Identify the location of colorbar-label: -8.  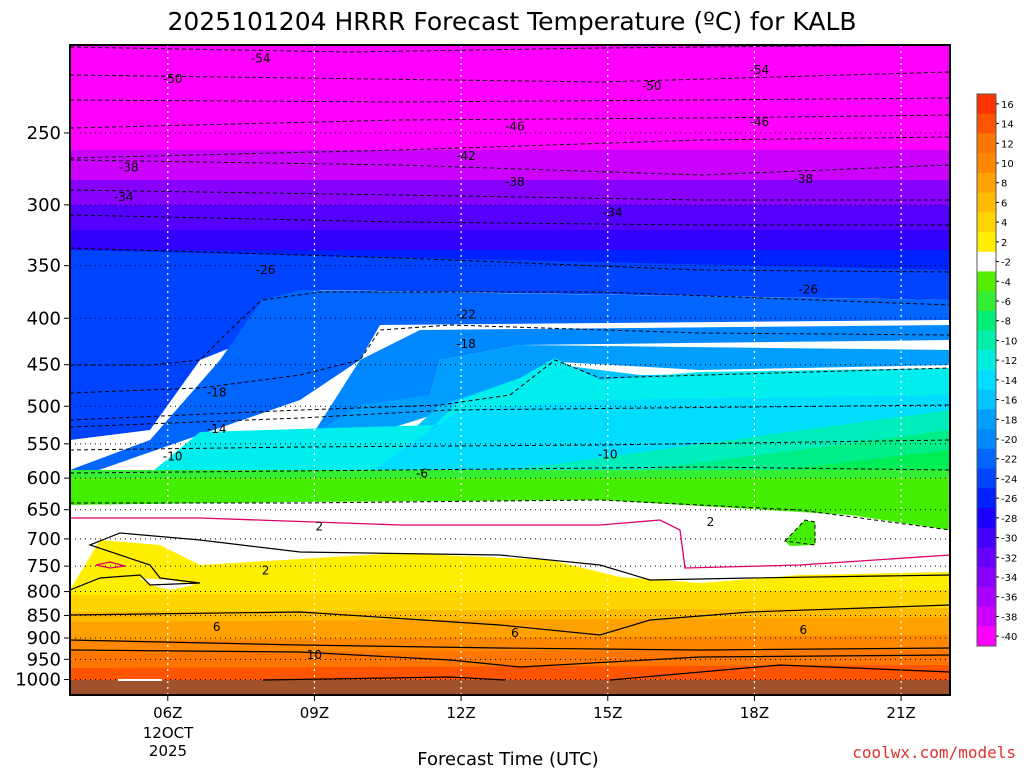
(1006, 322).